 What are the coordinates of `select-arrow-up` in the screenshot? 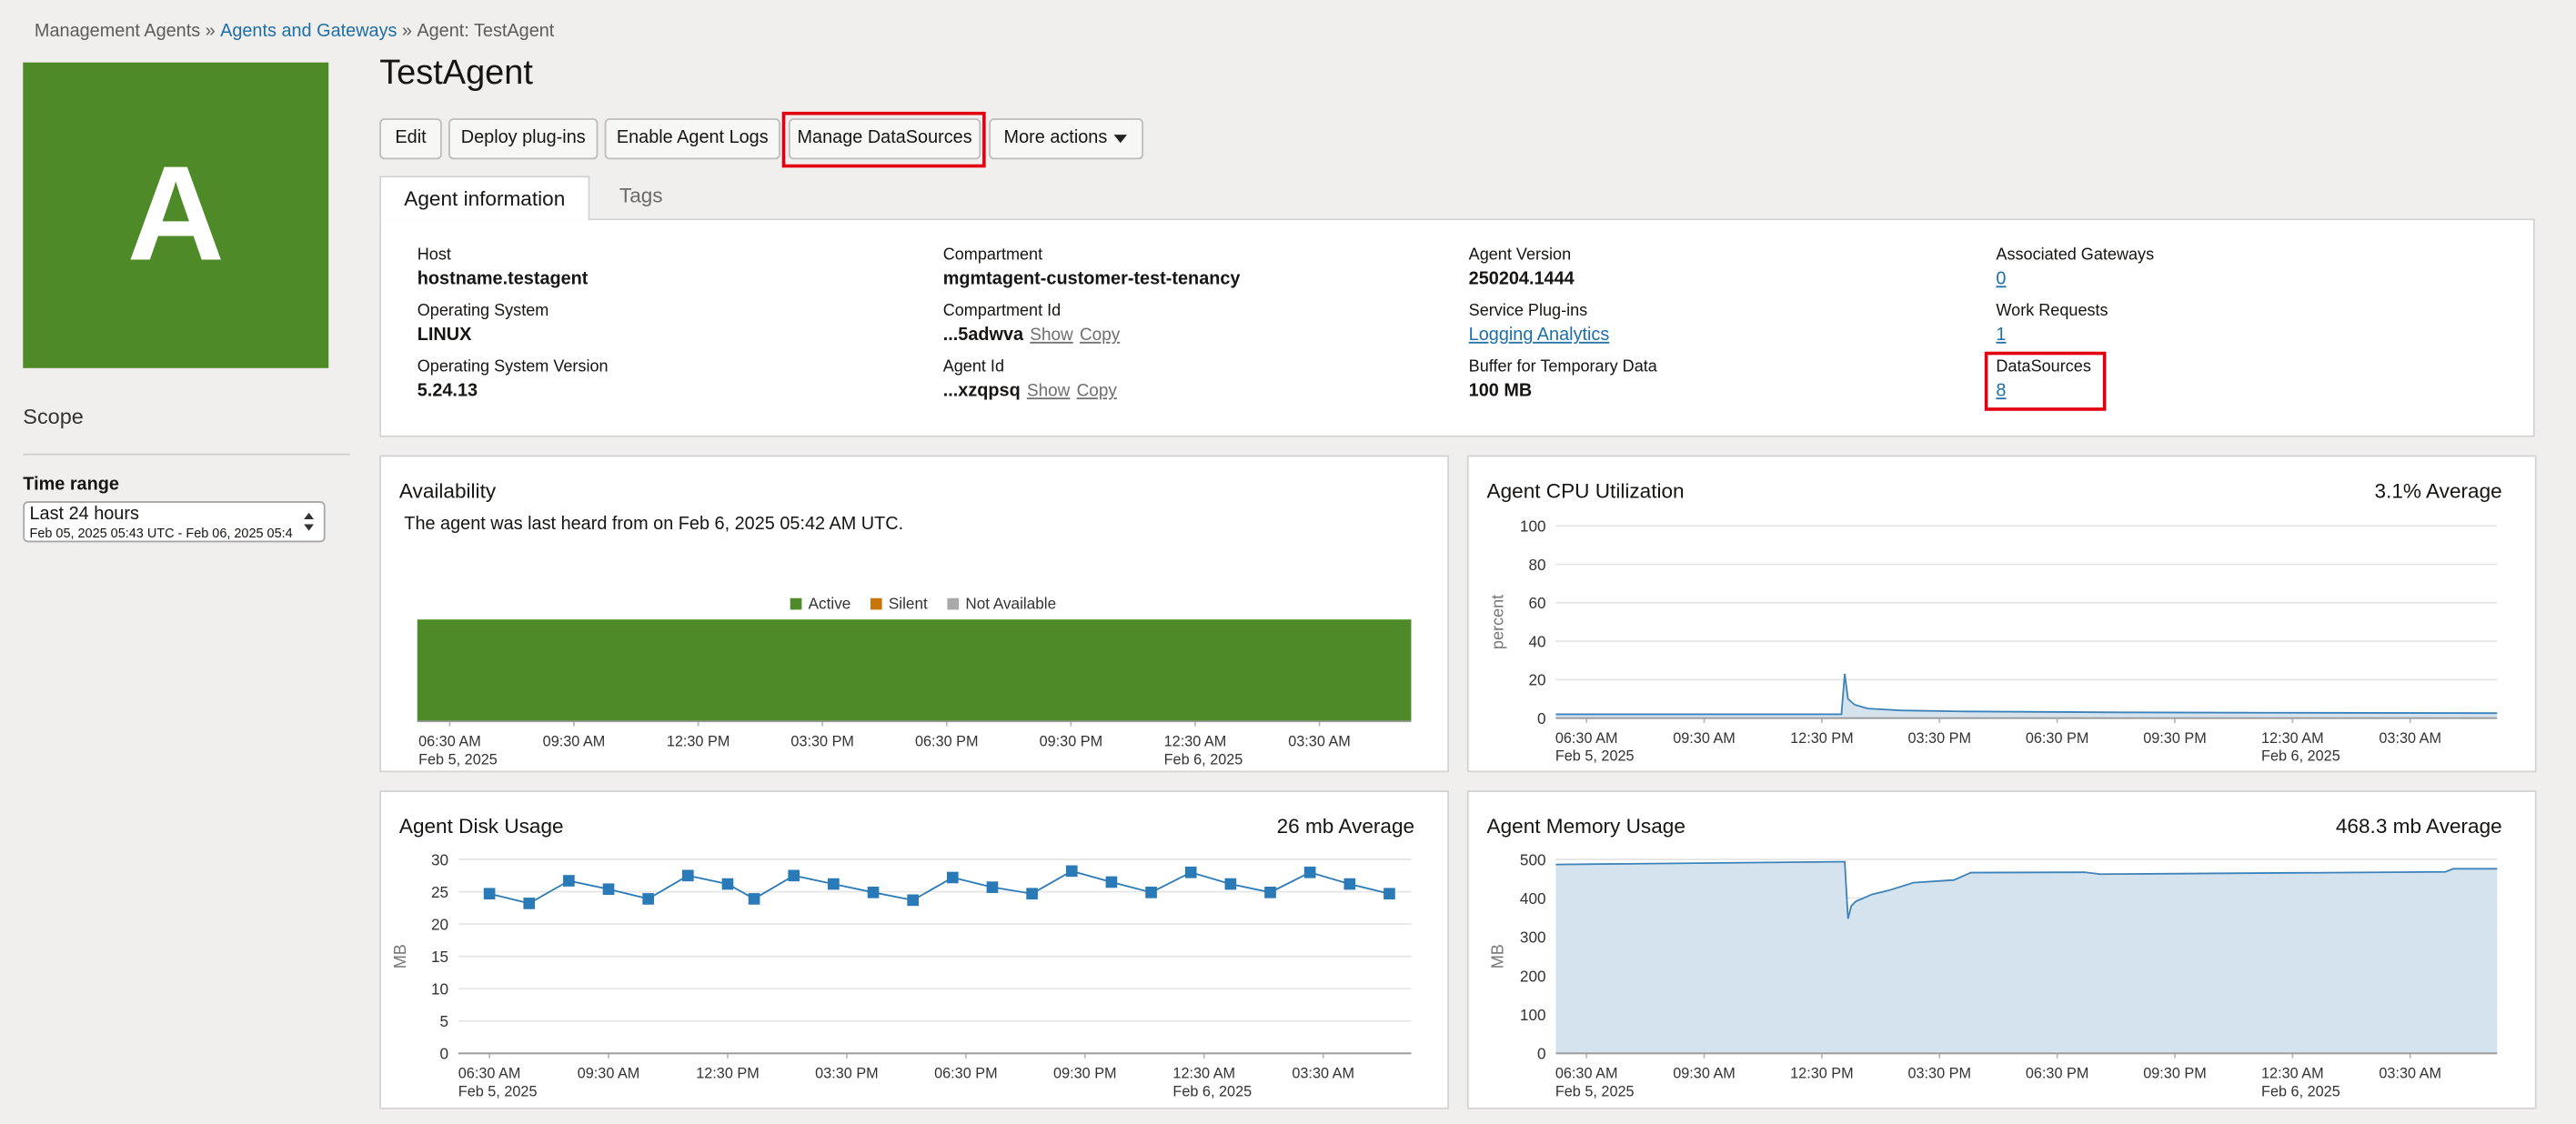 It's located at (309, 516).